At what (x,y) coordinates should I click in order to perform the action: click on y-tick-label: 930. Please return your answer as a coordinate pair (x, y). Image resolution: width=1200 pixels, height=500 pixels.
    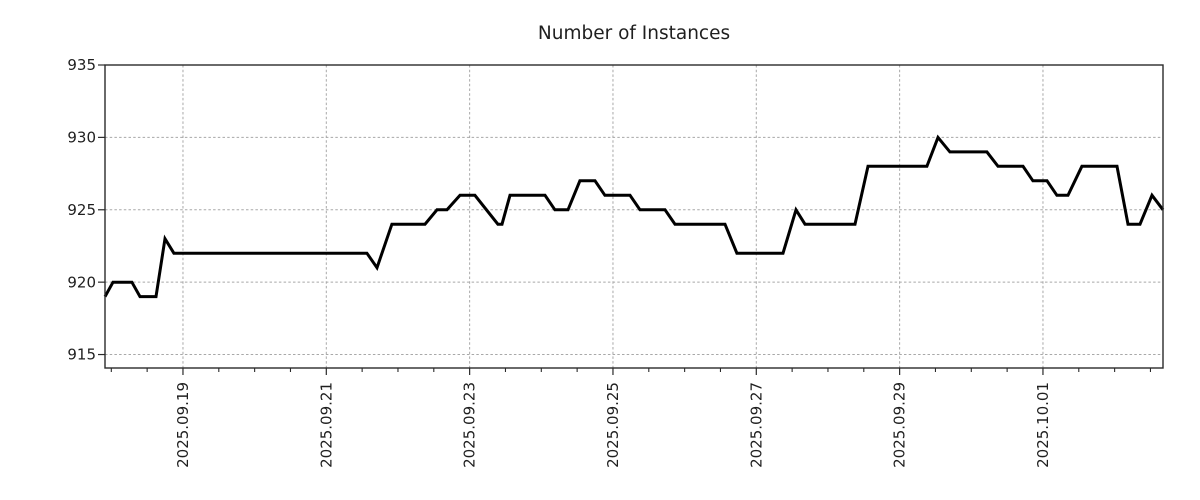
    Looking at the image, I should click on (81, 138).